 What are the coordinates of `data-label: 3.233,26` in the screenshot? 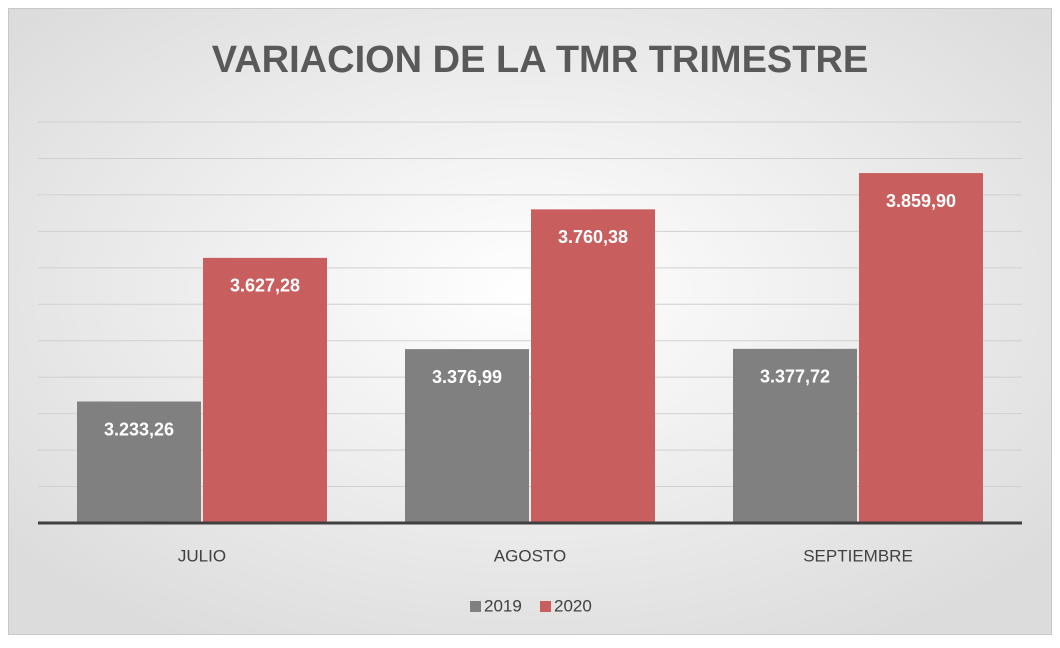 It's located at (139, 429).